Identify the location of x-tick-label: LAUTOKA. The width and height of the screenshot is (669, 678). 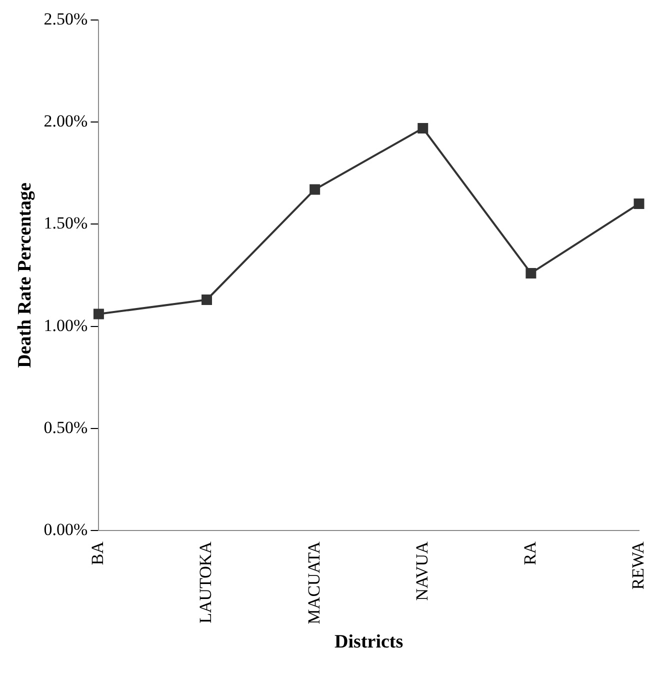
(206, 582).